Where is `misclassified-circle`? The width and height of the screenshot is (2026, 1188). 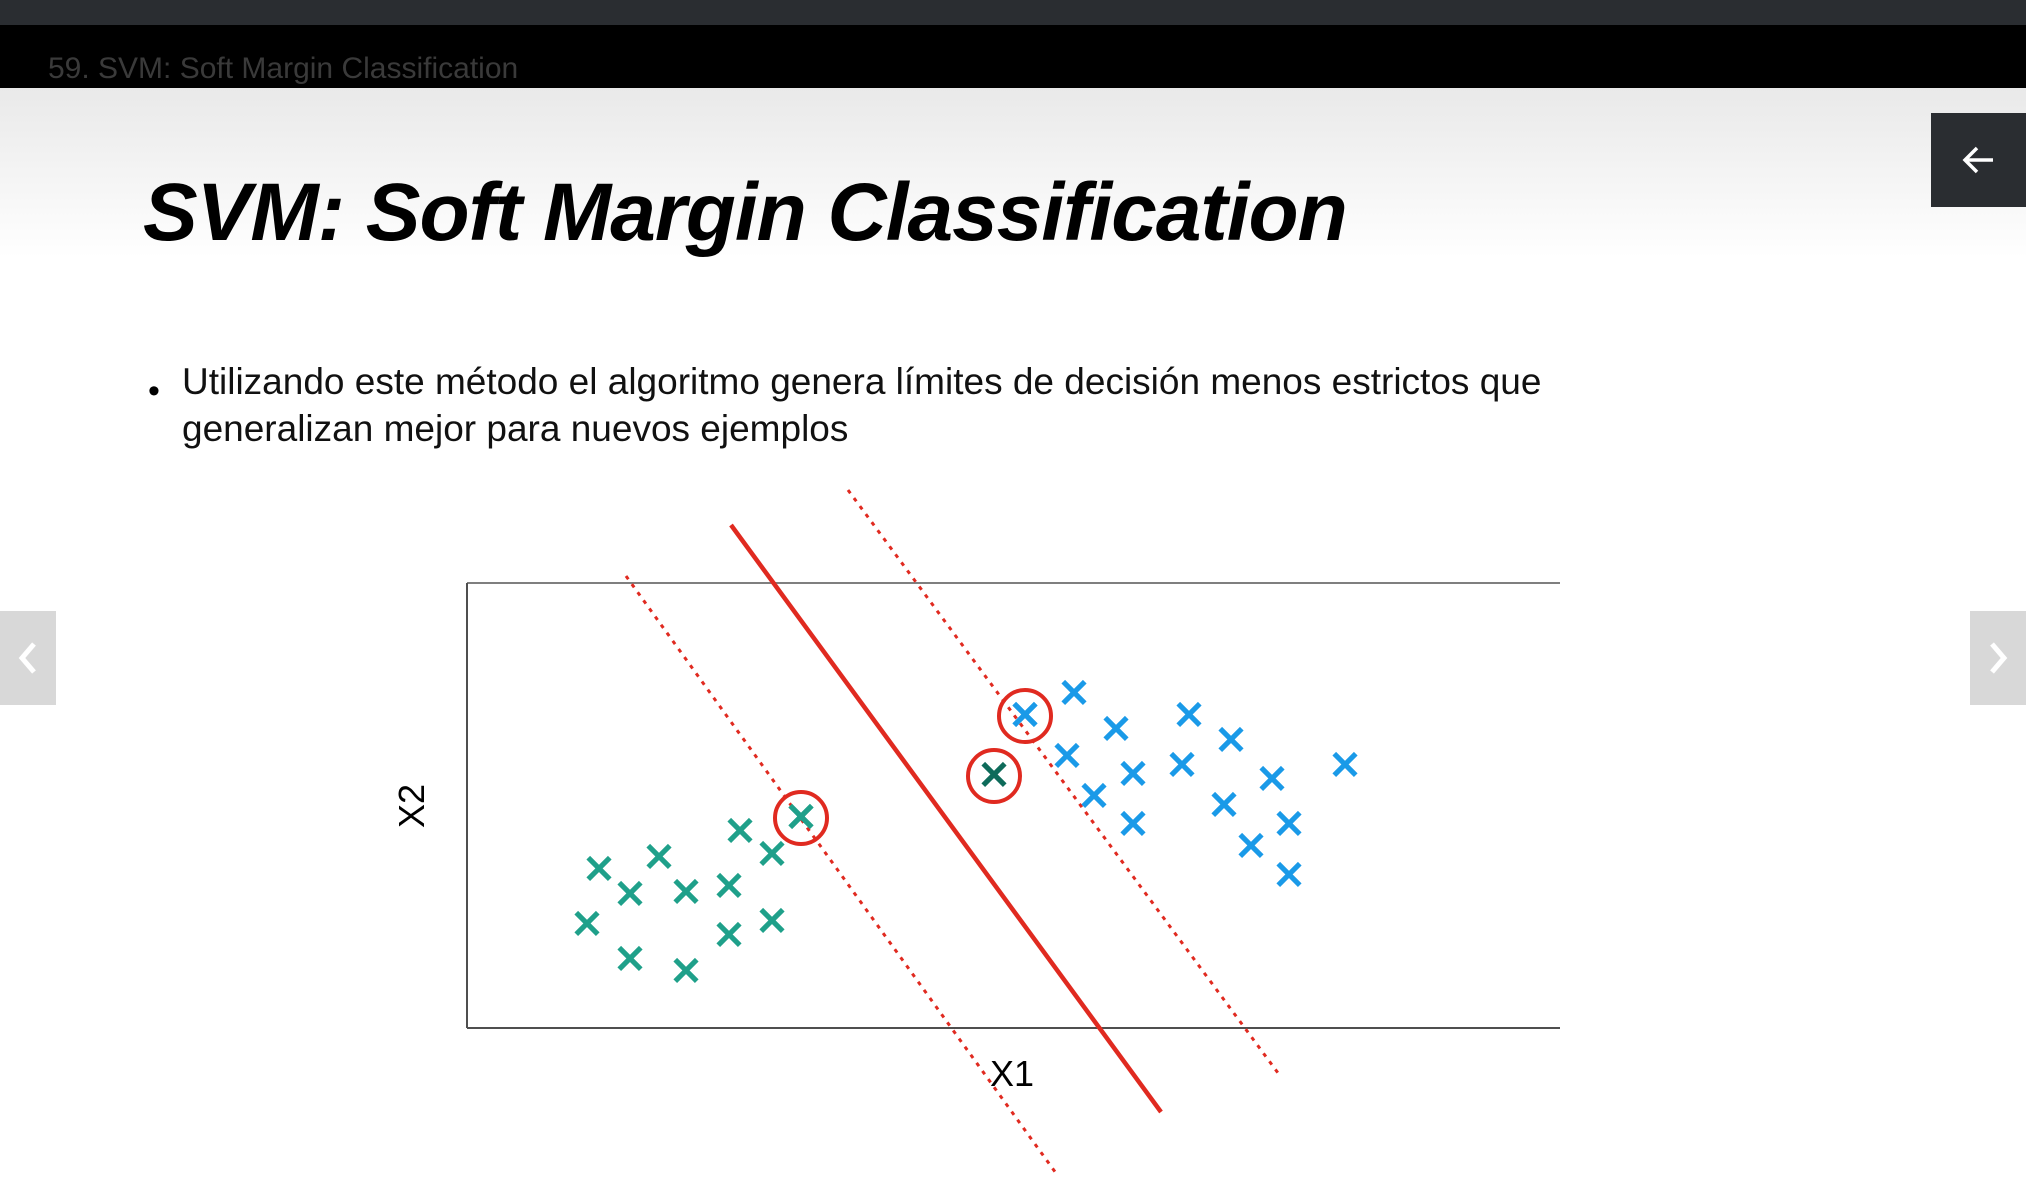
misclassified-circle is located at coordinates (994, 776).